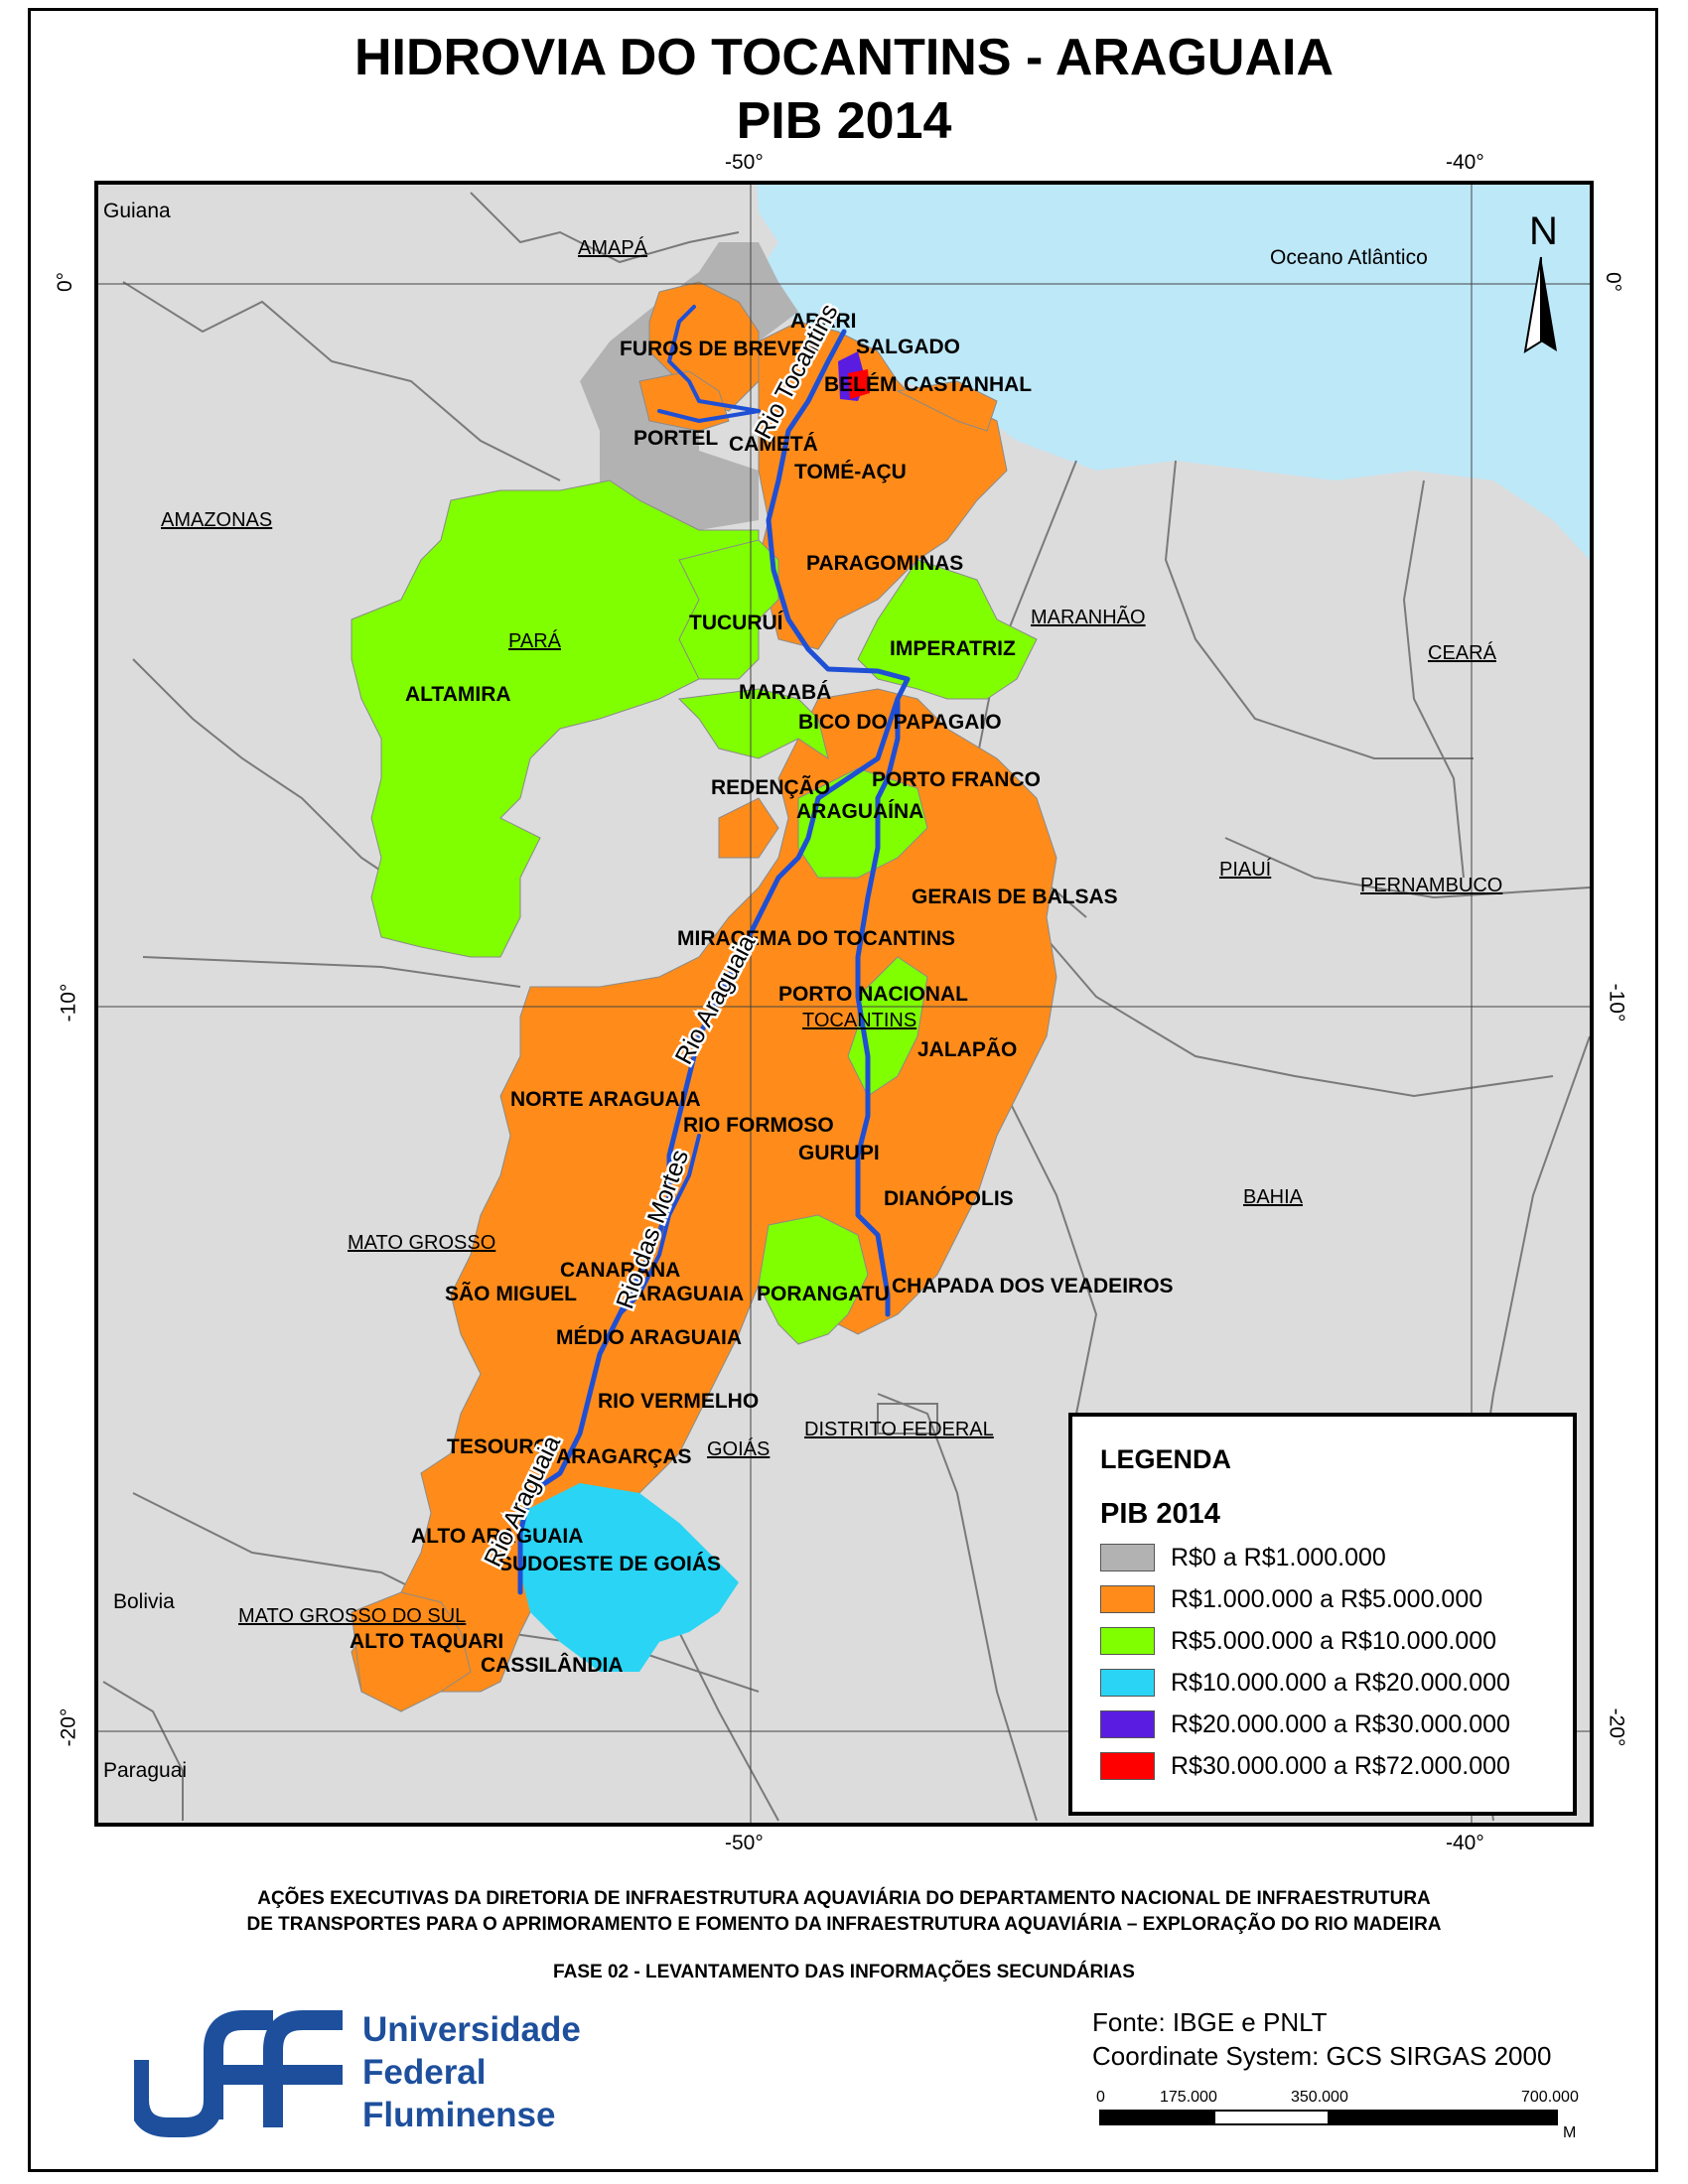 This screenshot has width=1688, height=2184. What do you see at coordinates (719, 349) in the screenshot?
I see `label-furos: FUROS DE BREVES` at bounding box center [719, 349].